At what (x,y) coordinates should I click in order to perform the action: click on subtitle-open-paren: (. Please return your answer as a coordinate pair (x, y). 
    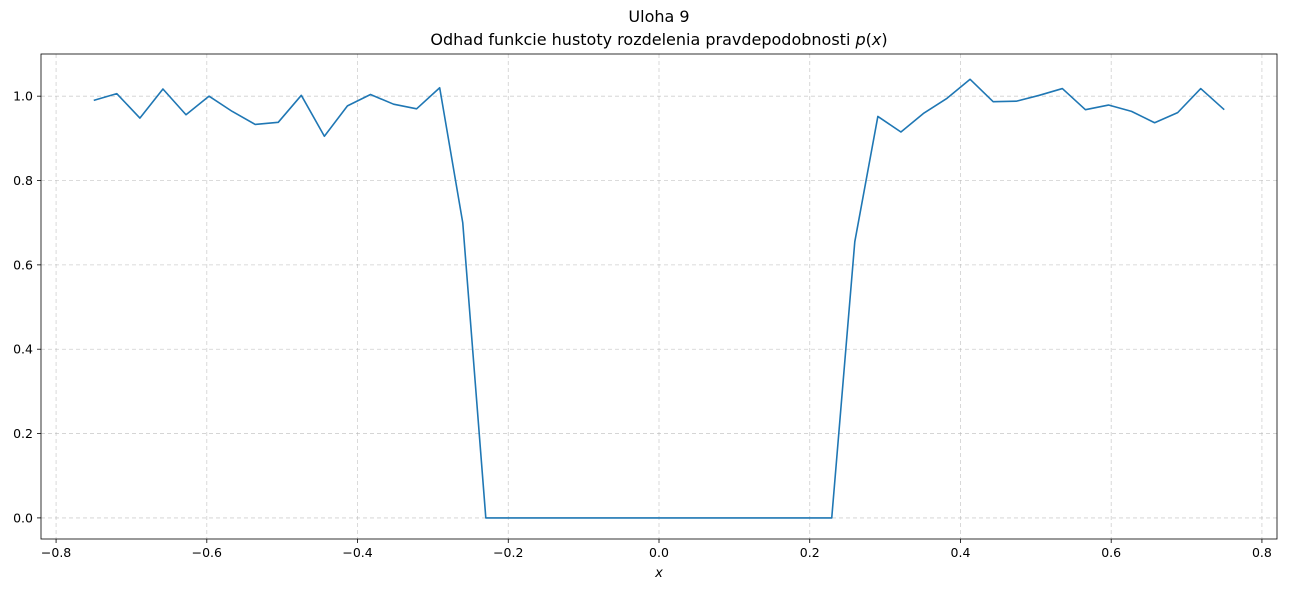
    Looking at the image, I should click on (869, 39).